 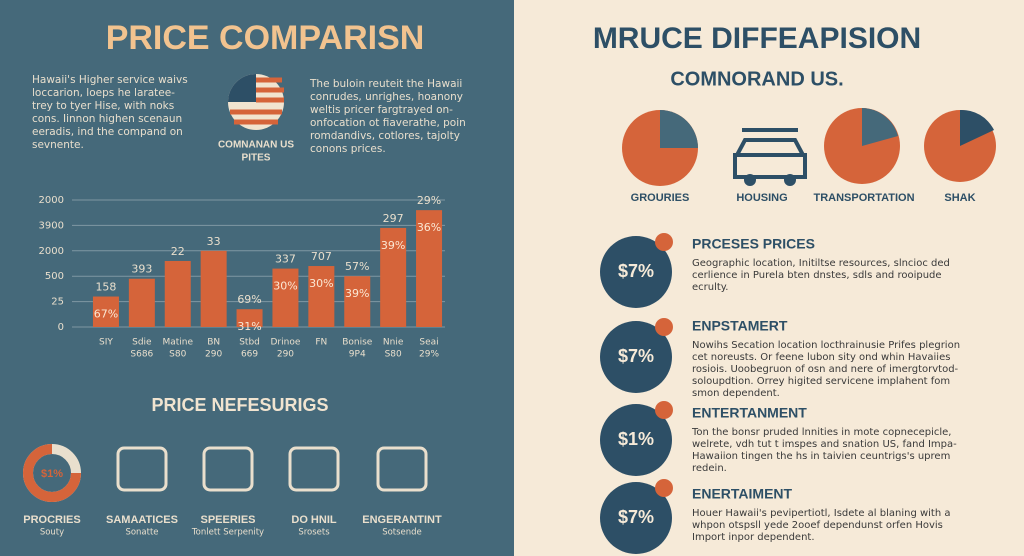 What do you see at coordinates (106, 343) in the screenshot?
I see `x-tick-label: SIY` at bounding box center [106, 343].